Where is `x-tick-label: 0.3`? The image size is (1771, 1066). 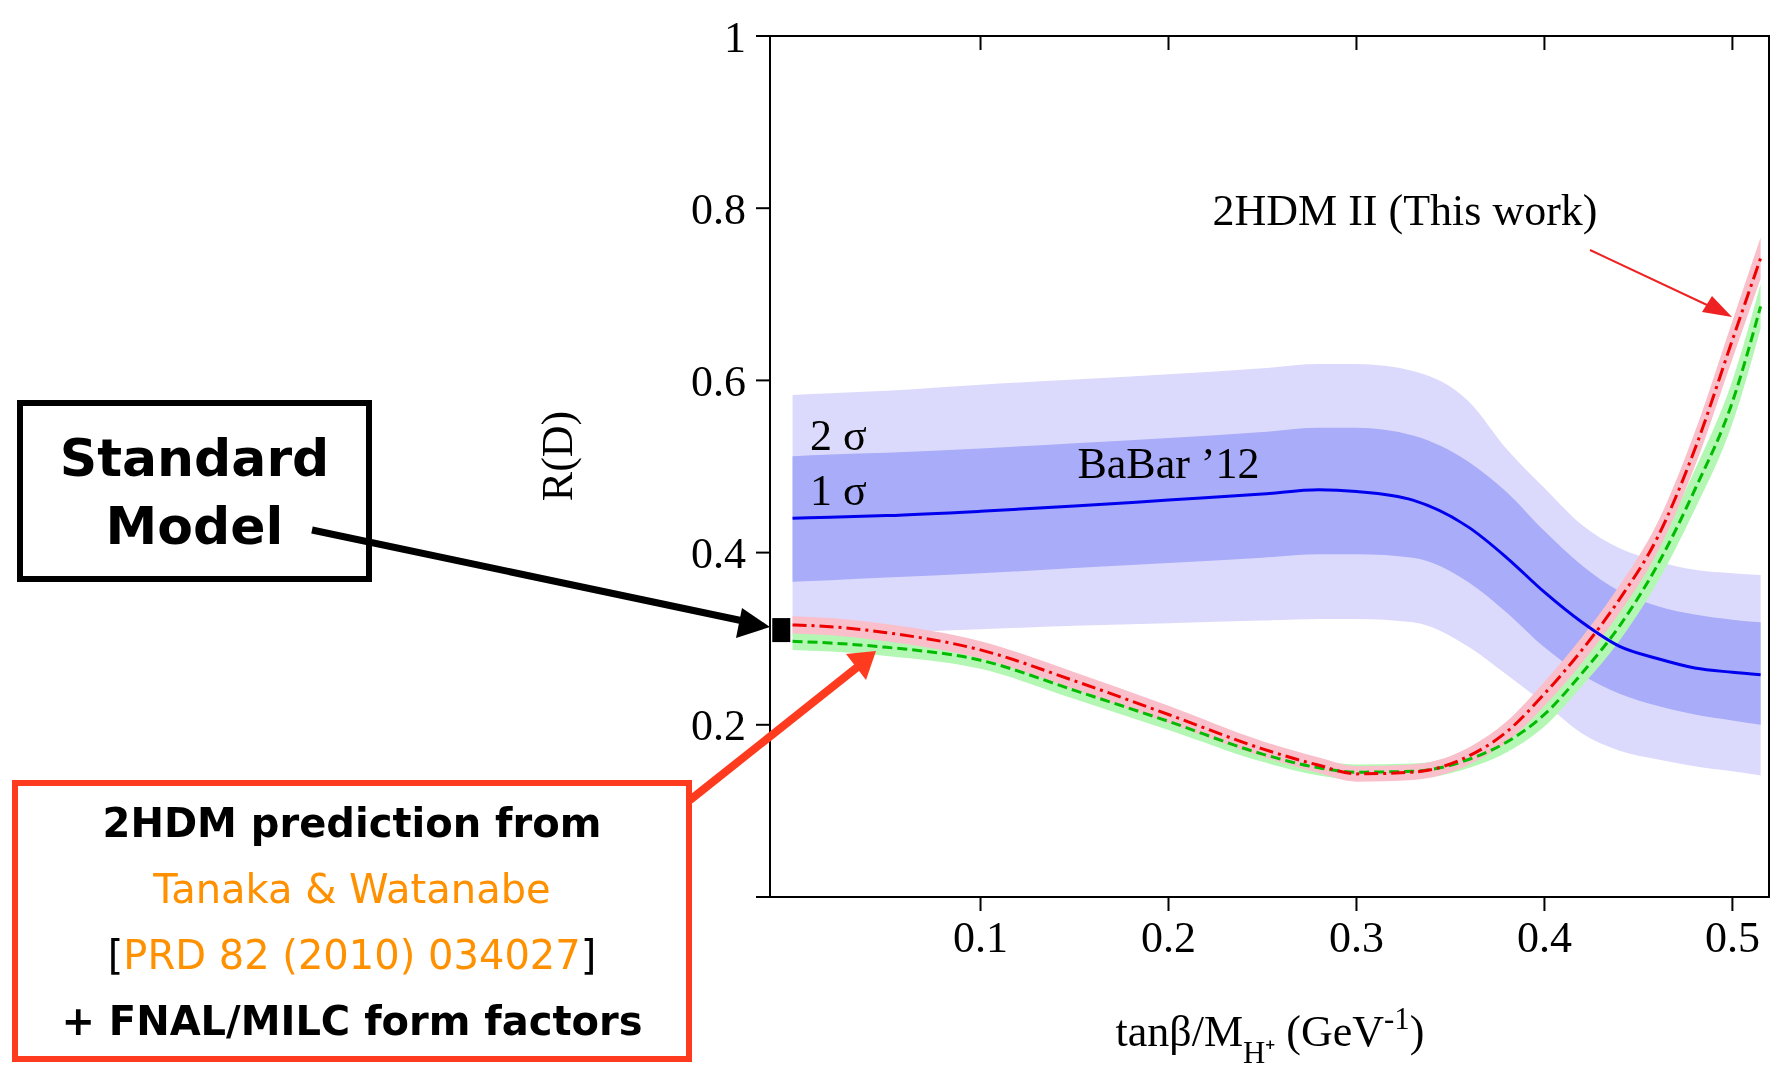 x-tick-label: 0.3 is located at coordinates (1356, 938).